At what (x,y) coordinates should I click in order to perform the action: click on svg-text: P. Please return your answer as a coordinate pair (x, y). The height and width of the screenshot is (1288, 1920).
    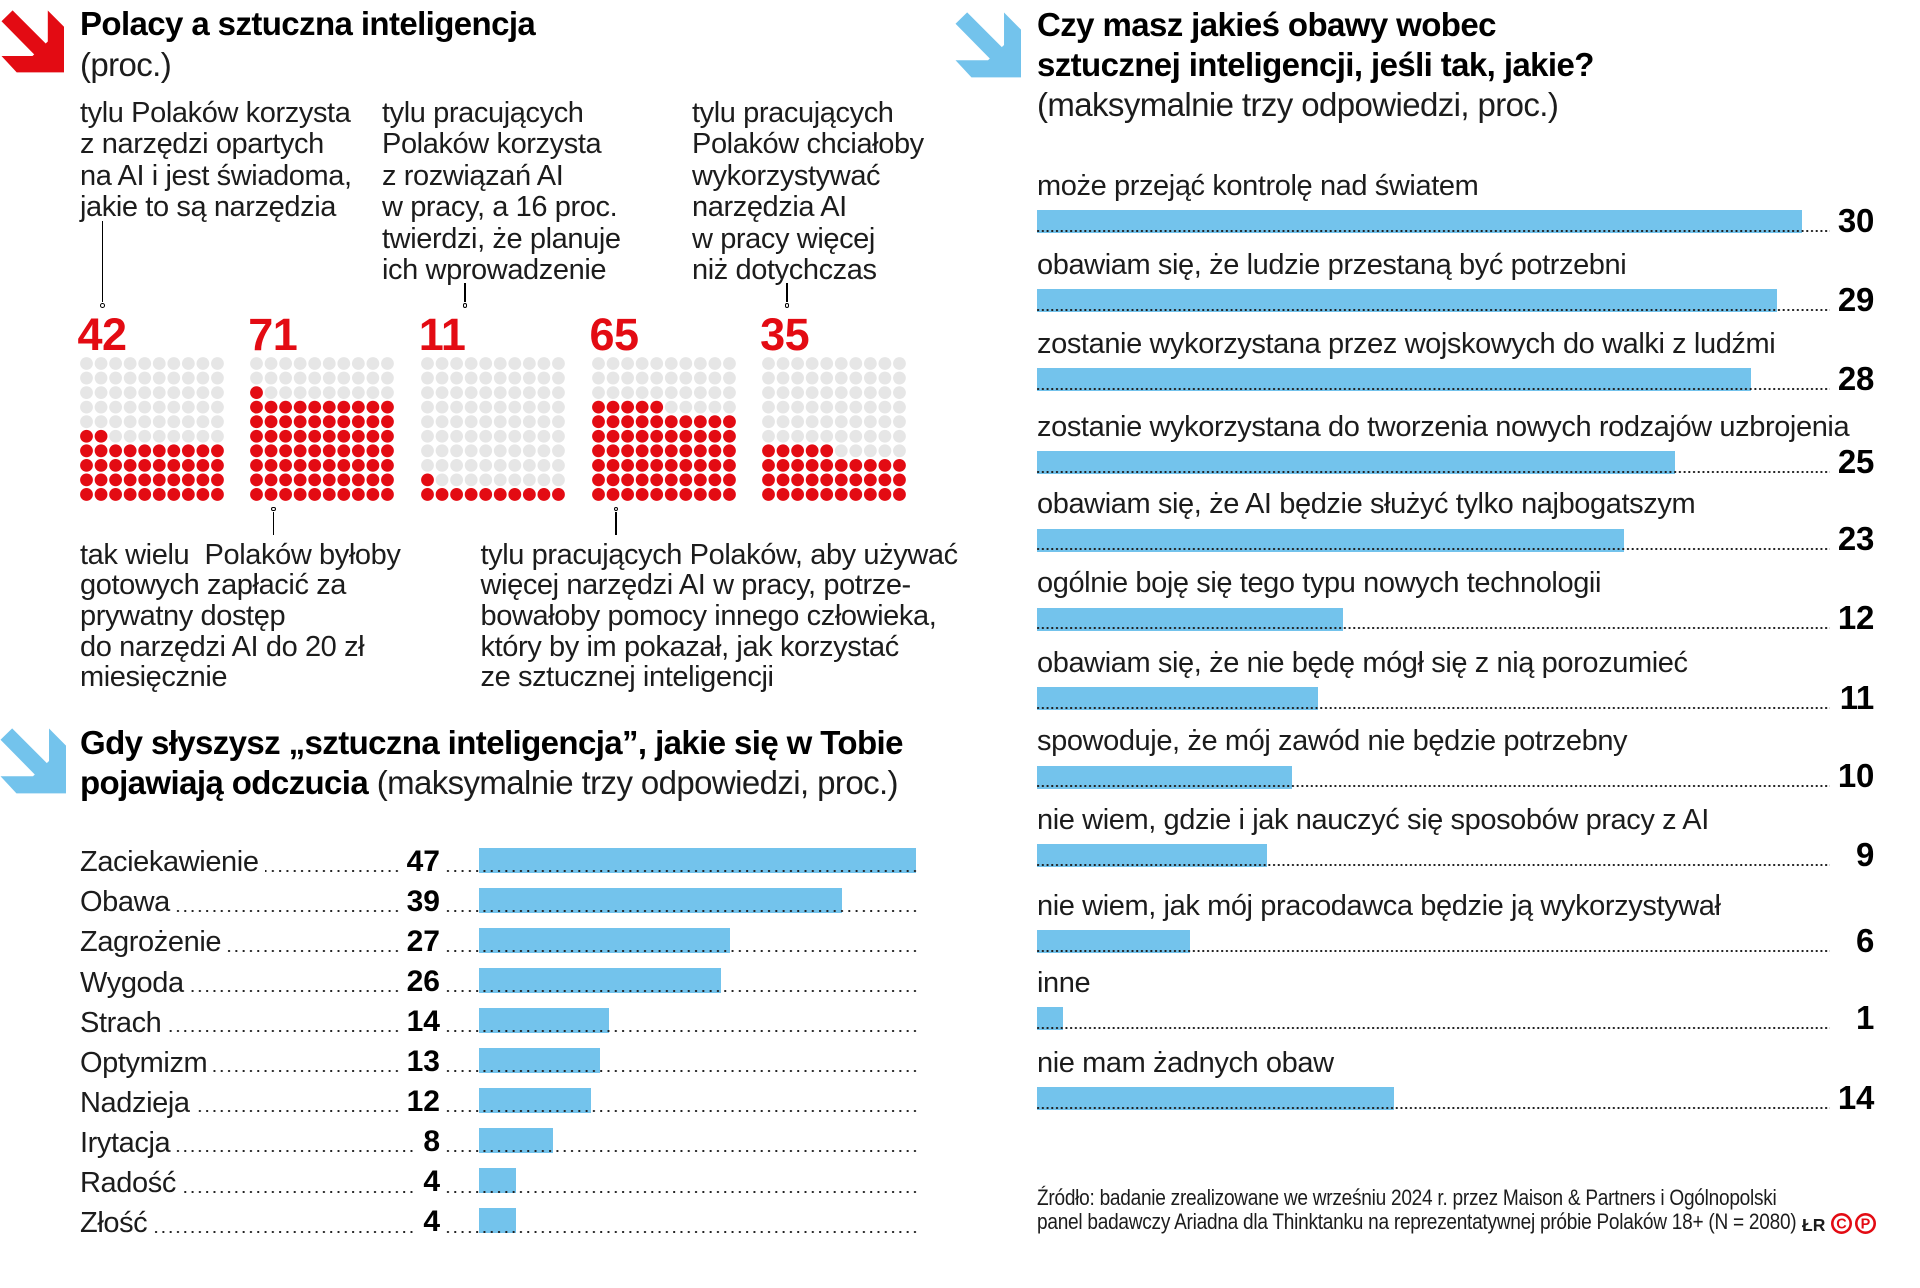
    Looking at the image, I should click on (1866, 1225).